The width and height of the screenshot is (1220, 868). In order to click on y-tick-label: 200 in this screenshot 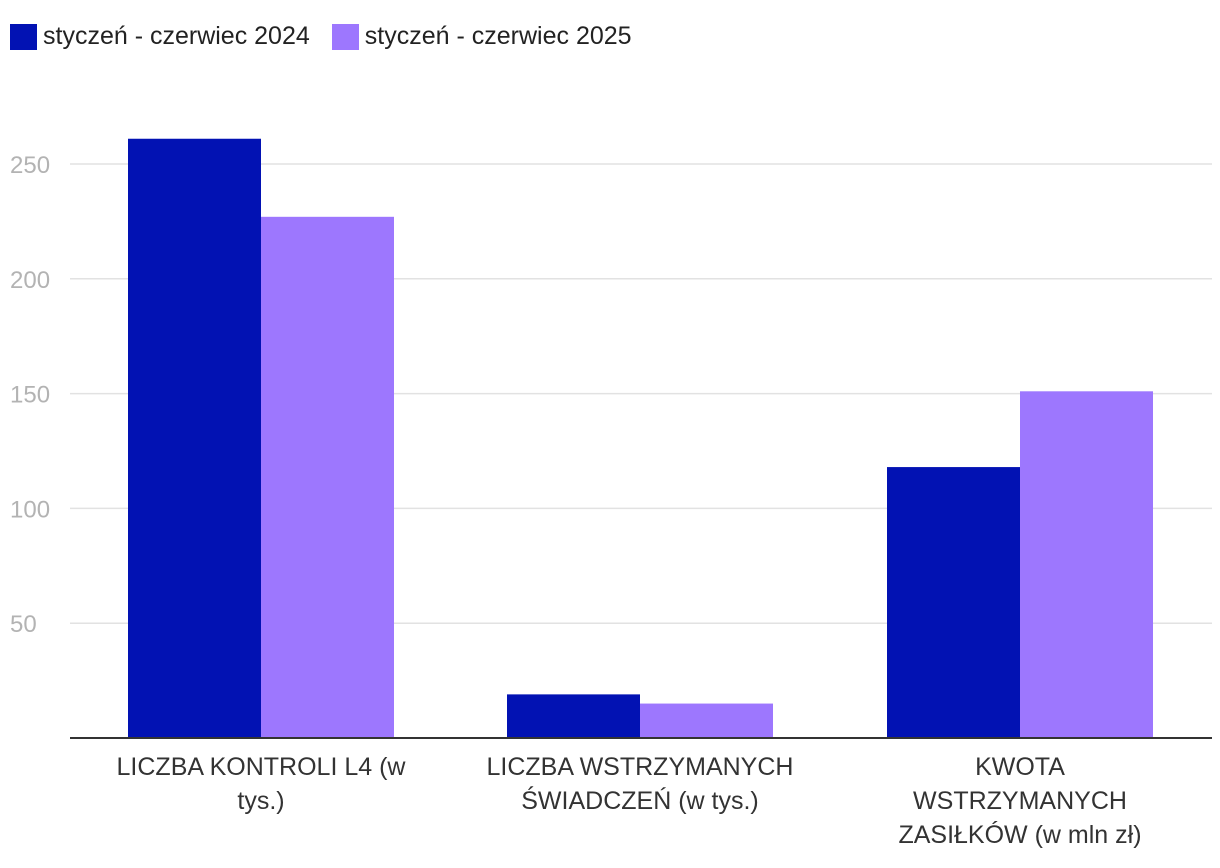, I will do `click(30, 280)`.